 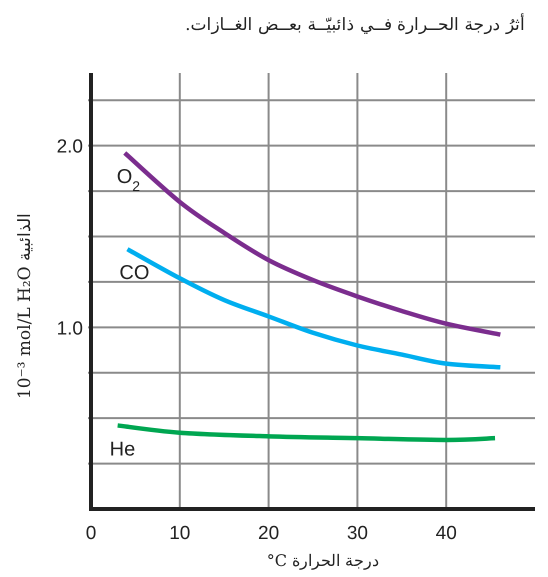 What do you see at coordinates (134, 273) in the screenshot?
I see `series-label: CO` at bounding box center [134, 273].